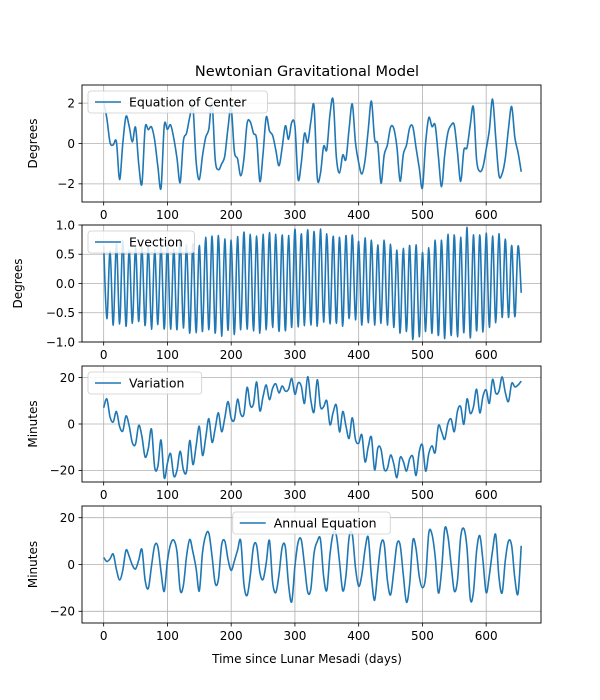 This screenshot has width=600, height=700. I want to click on legend-label: Annual Equation, so click(325, 523).